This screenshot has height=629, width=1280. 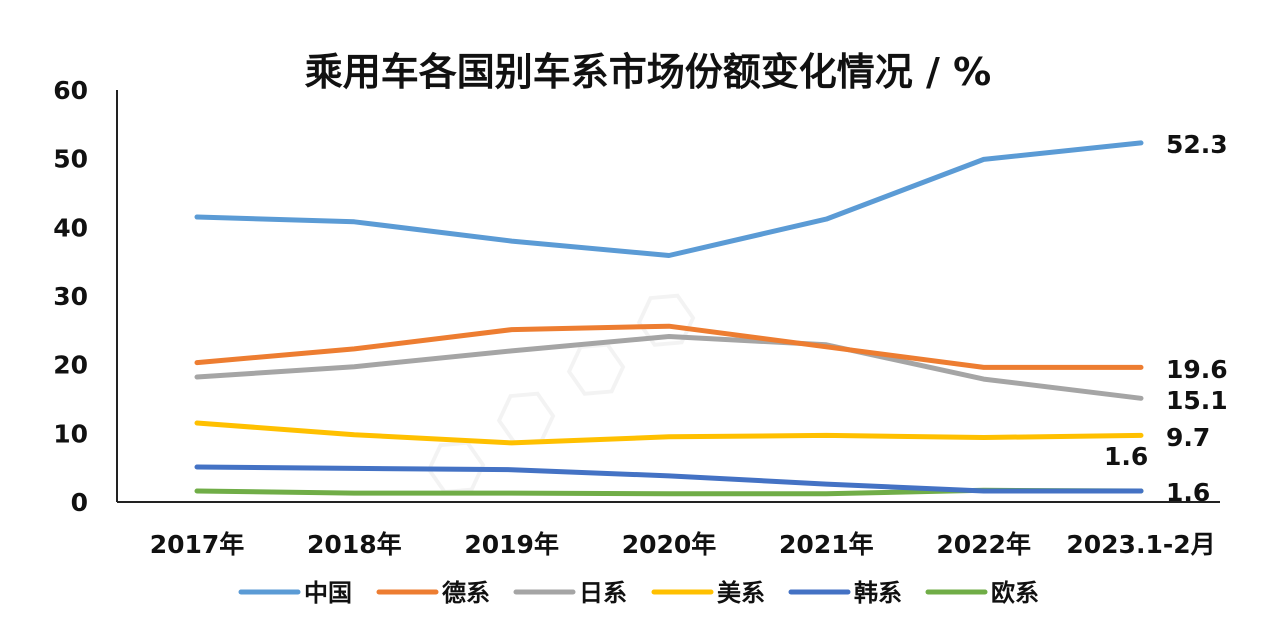 What do you see at coordinates (70, 159) in the screenshot?
I see `y-tick-label: 50` at bounding box center [70, 159].